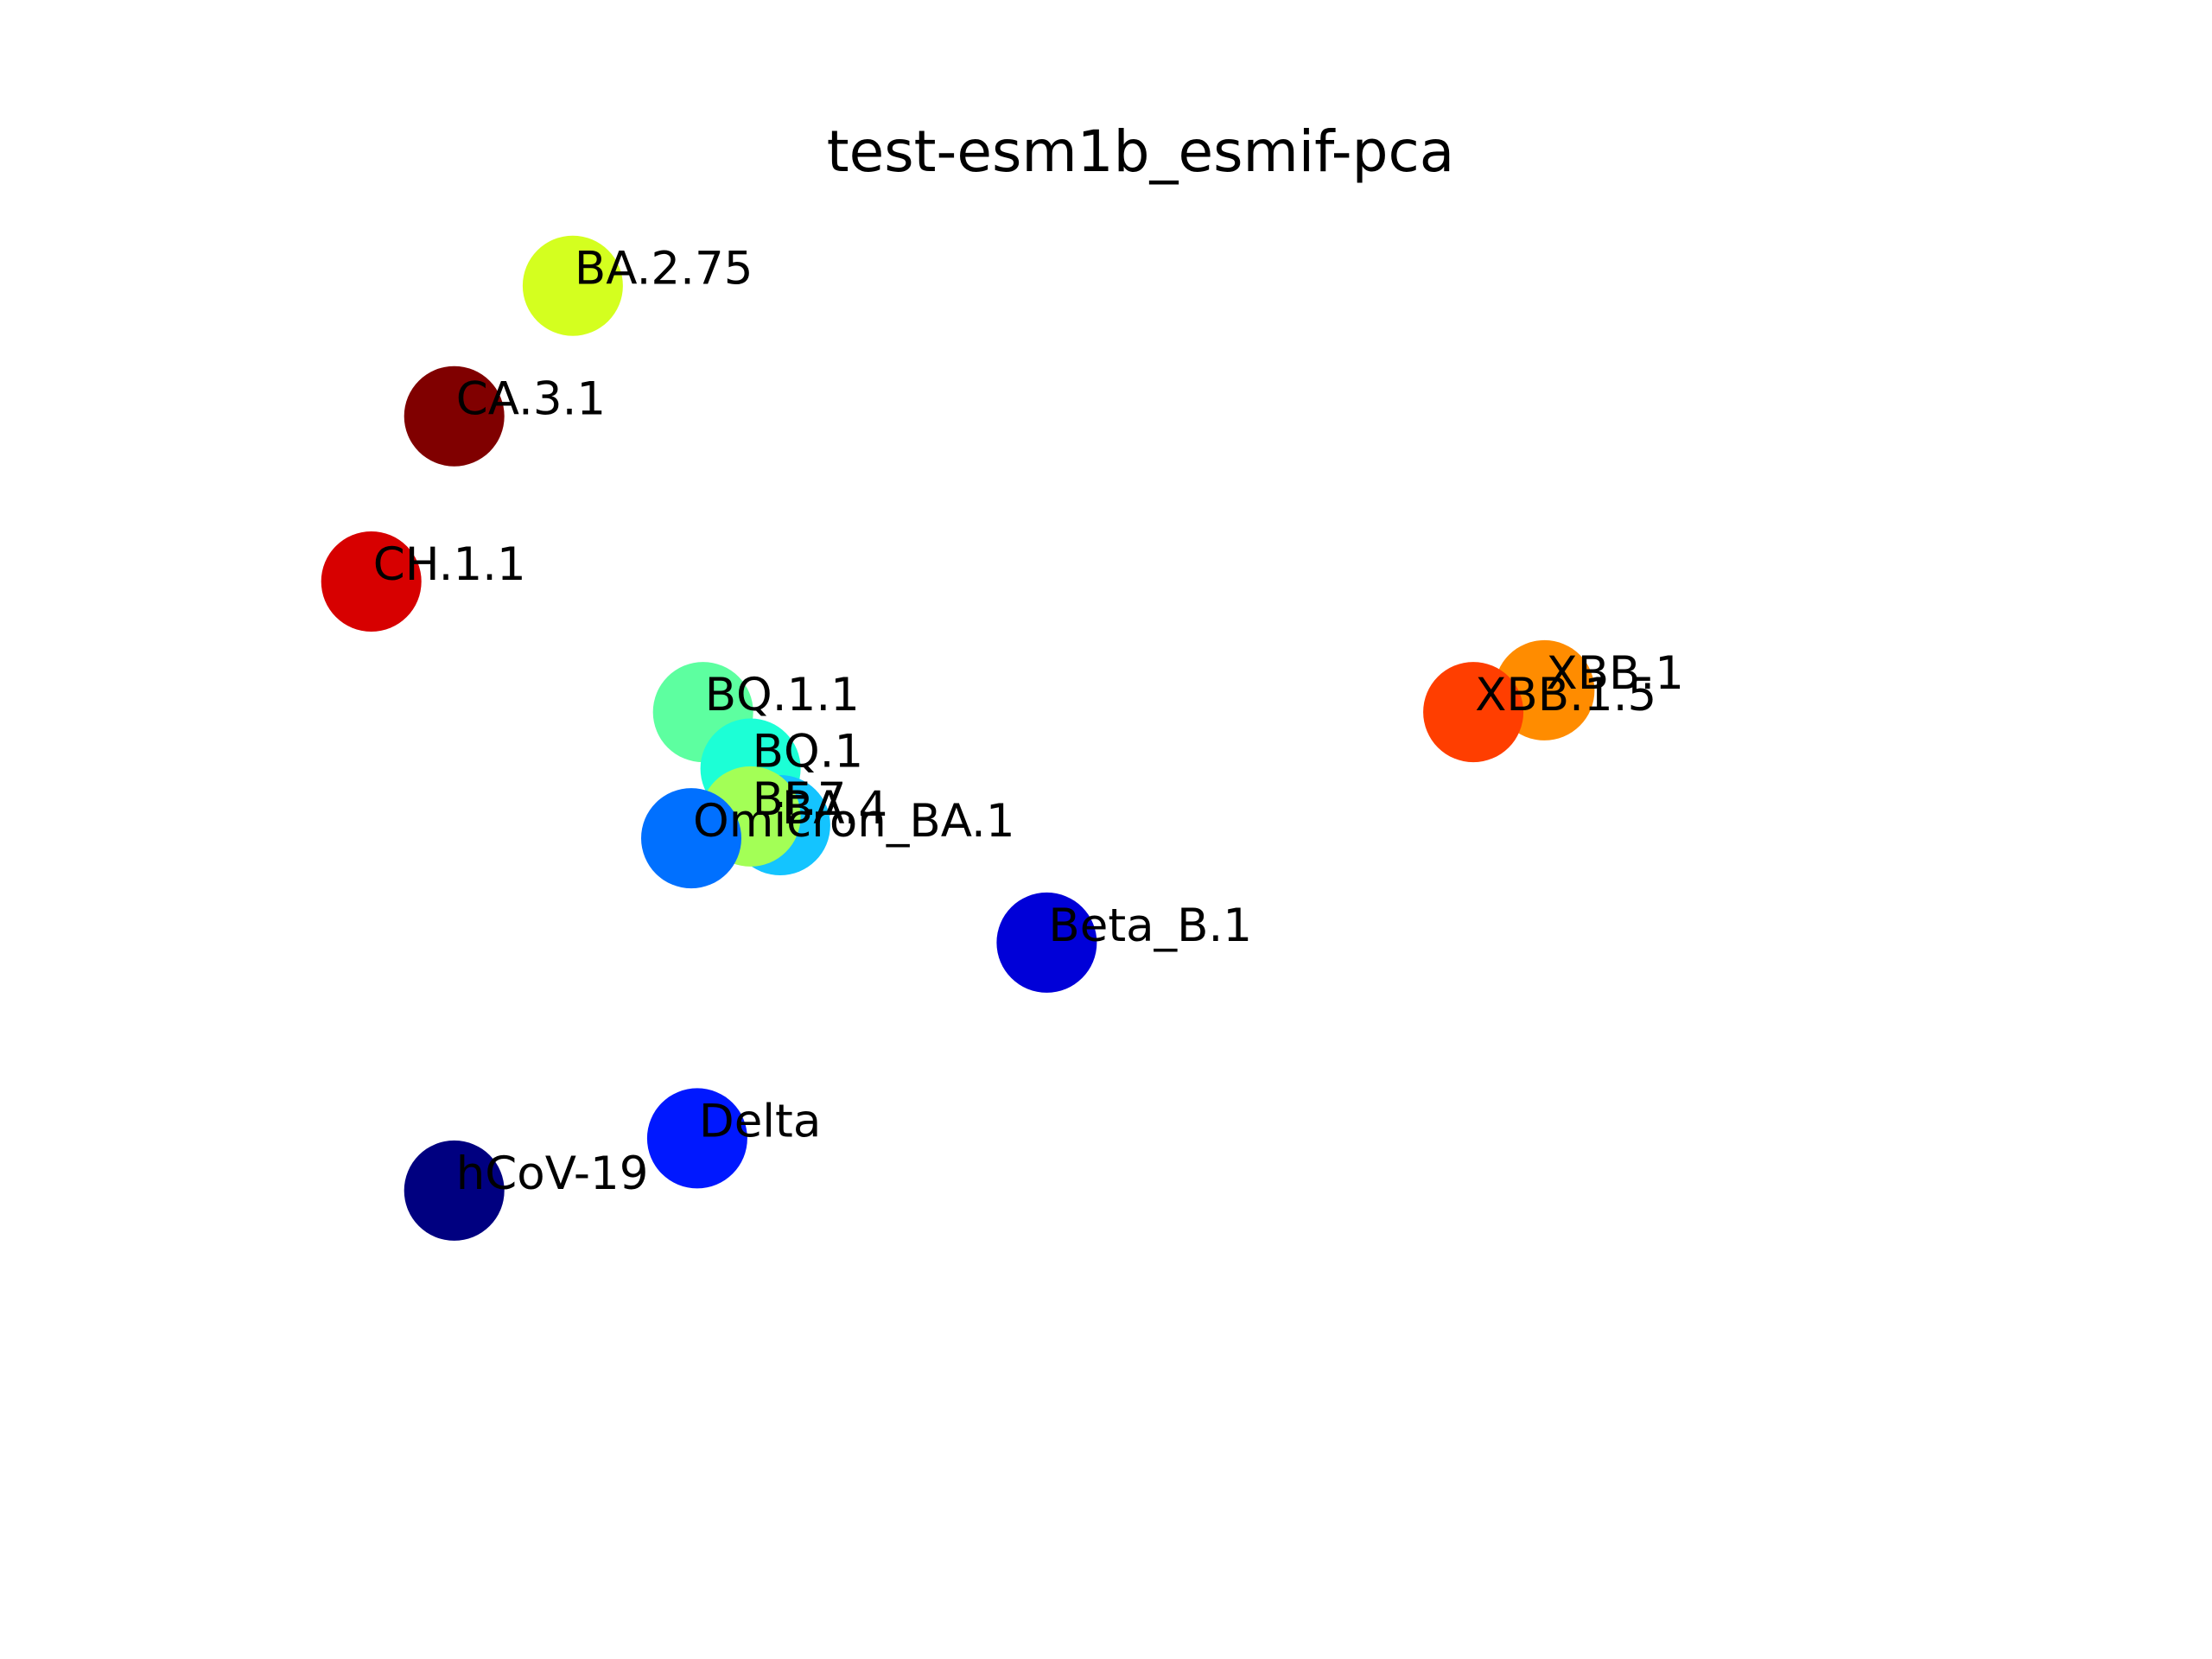  I want to click on point-label-ba-4: BA.4, so click(834, 808).